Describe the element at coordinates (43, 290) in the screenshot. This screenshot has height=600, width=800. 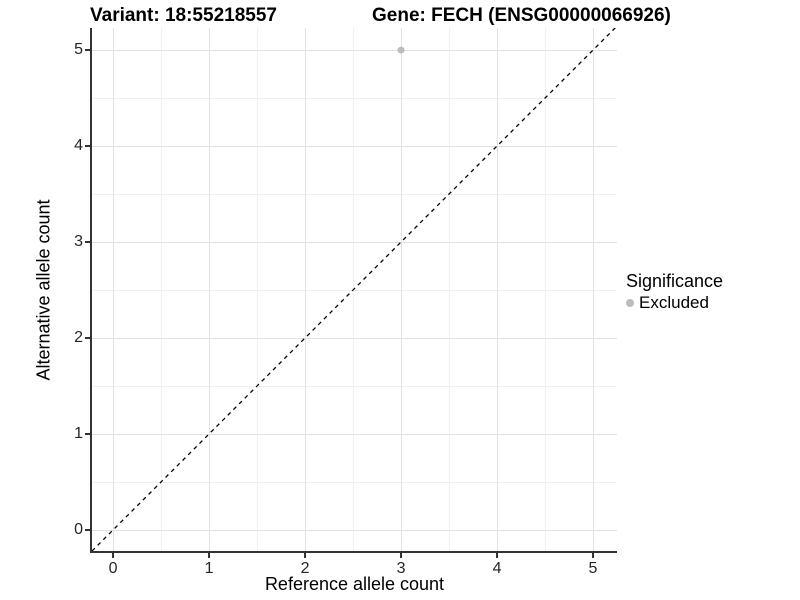
I see `y-axis-title: Alternative allele count` at that location.